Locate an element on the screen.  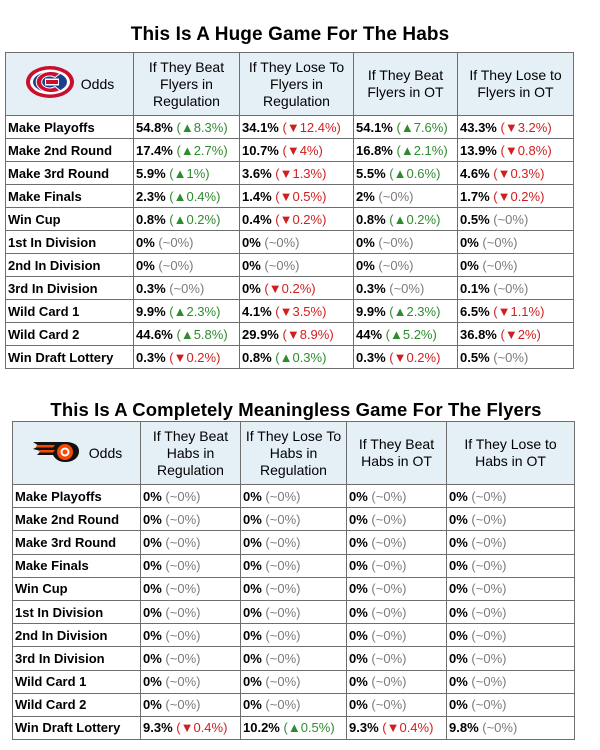
odds-value: 10.7% is located at coordinates (260, 150).